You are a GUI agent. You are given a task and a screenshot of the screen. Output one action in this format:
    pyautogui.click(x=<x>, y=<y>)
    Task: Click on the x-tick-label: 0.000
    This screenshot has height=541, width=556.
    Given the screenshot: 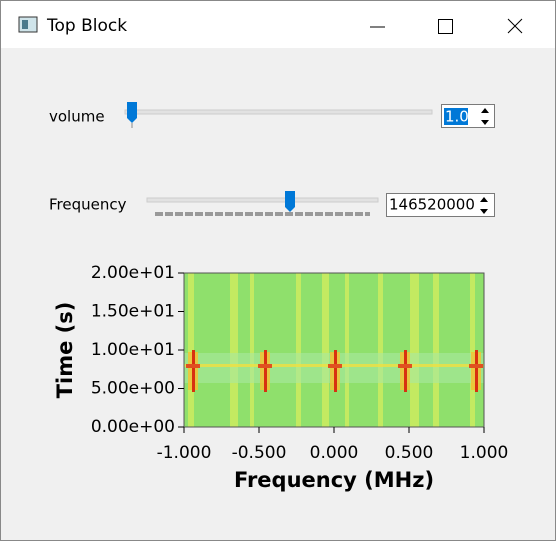 What is the action you would take?
    pyautogui.click(x=334, y=453)
    